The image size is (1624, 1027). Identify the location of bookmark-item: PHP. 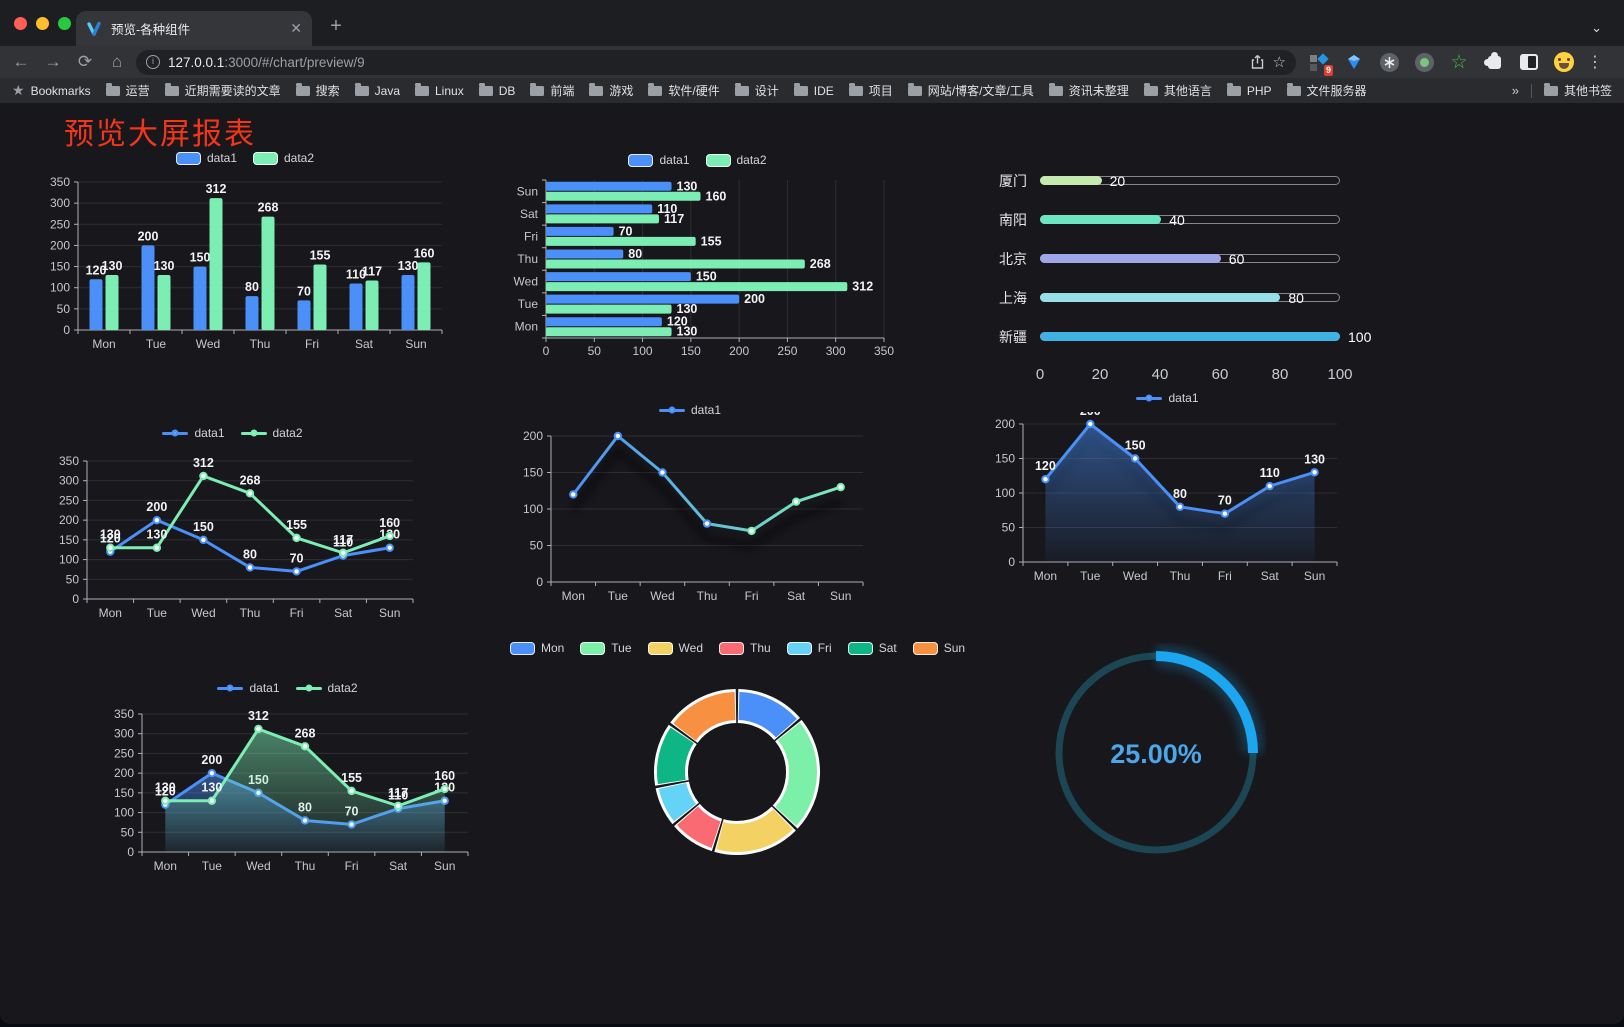
(1249, 90).